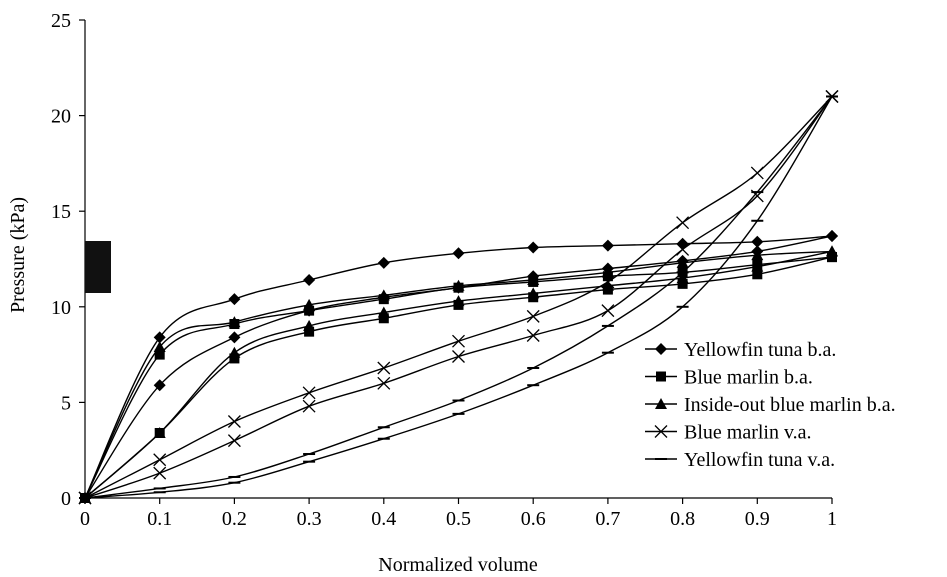  What do you see at coordinates (533, 519) in the screenshot?
I see `x-tick-label: 0.6` at bounding box center [533, 519].